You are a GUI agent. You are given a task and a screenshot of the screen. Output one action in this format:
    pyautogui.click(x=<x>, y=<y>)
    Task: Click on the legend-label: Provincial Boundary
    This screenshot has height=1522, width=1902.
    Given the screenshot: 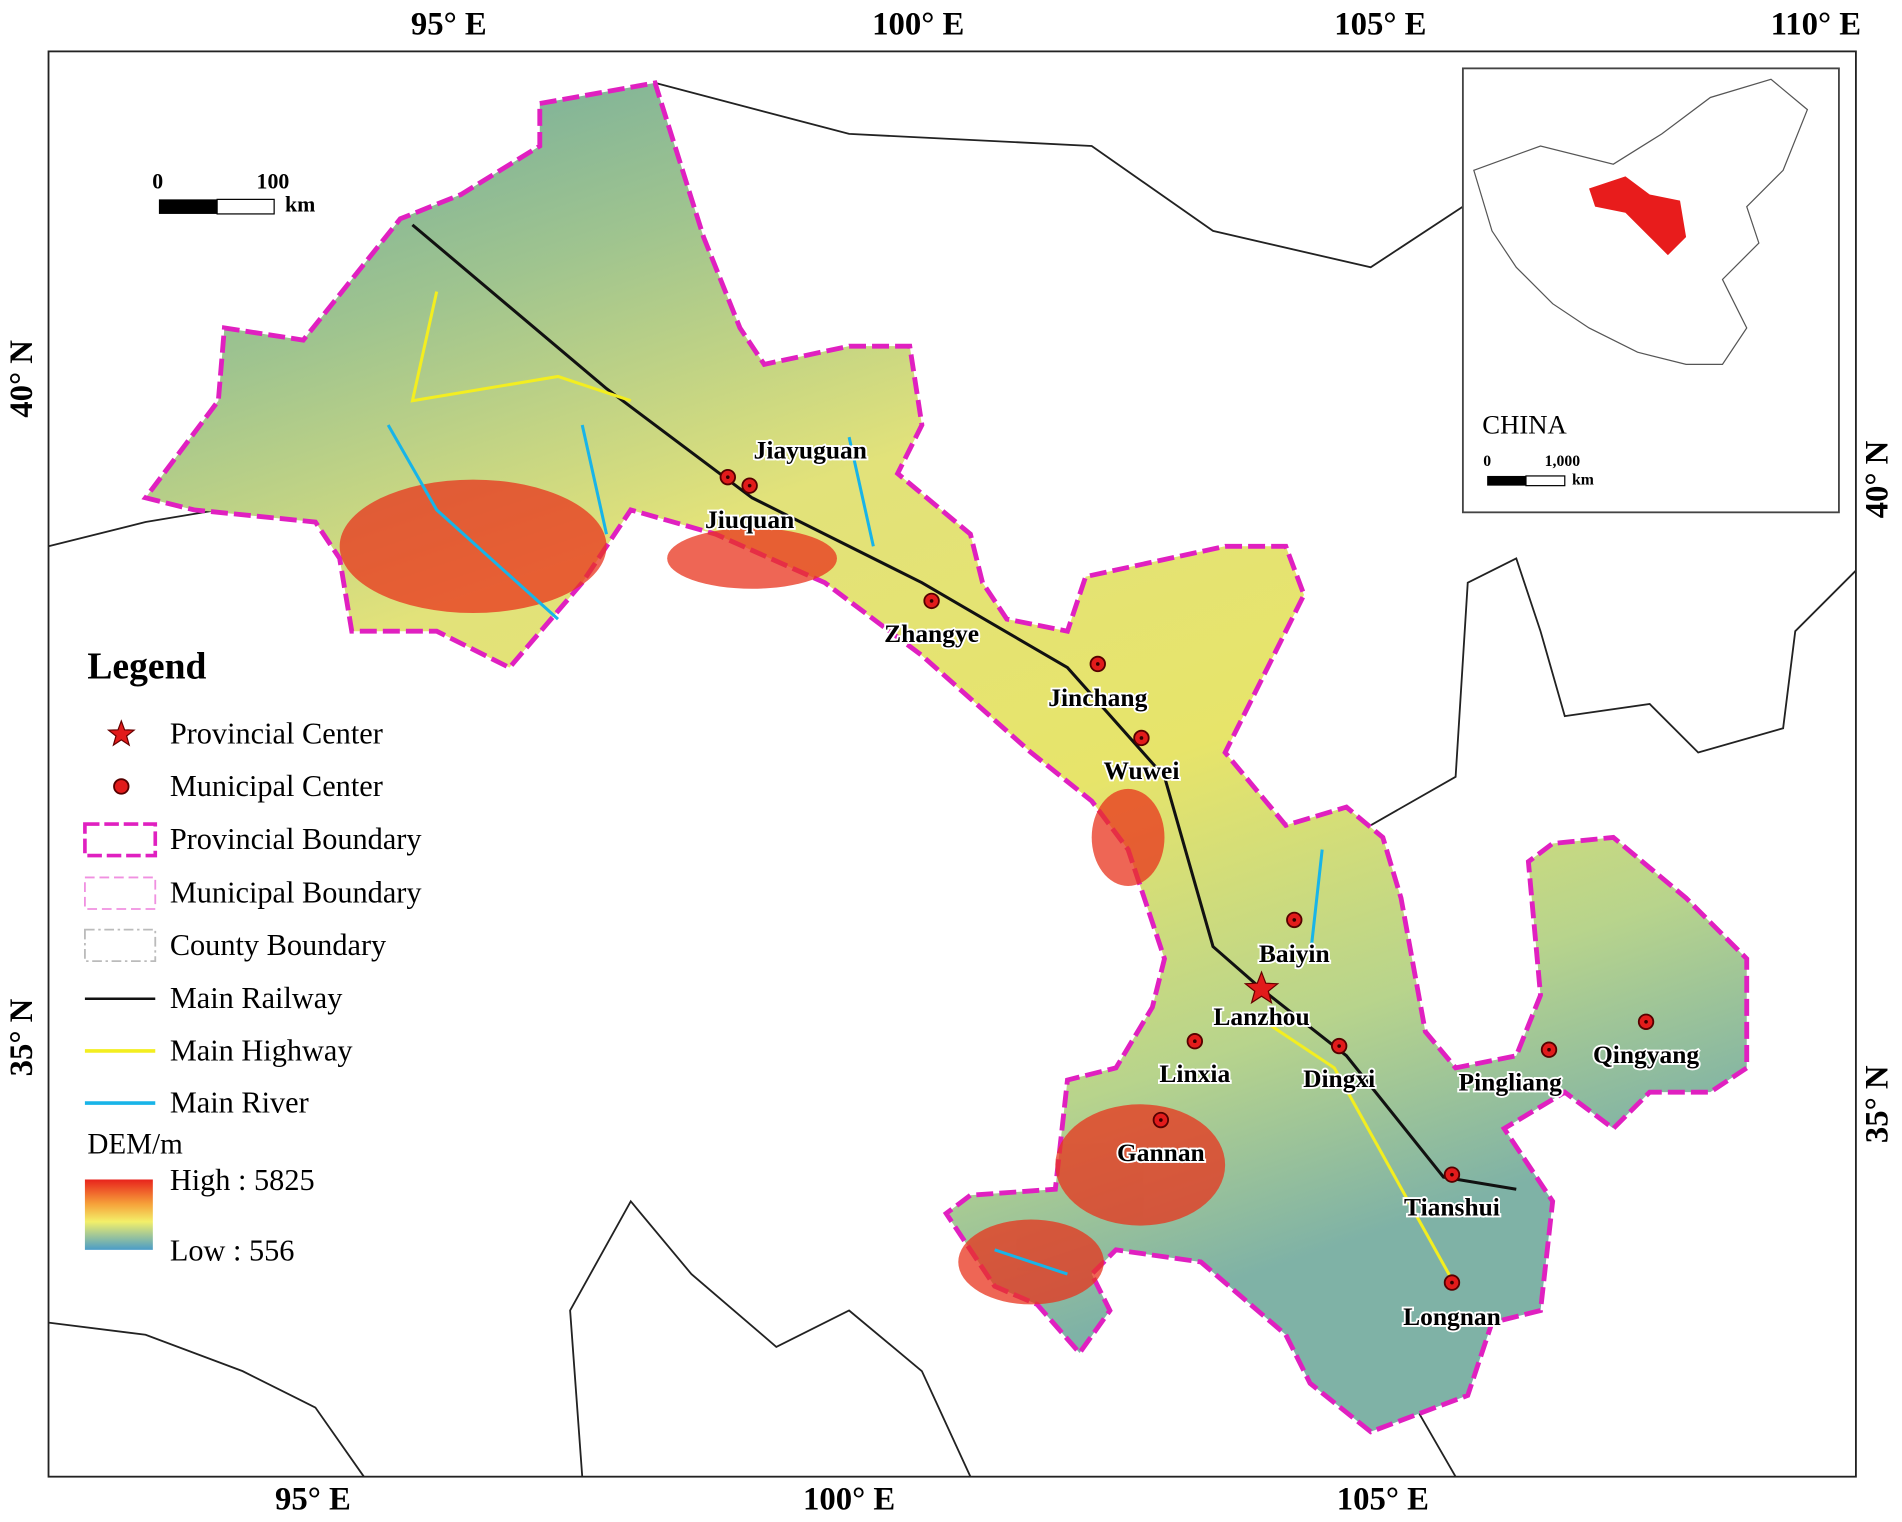 What is the action you would take?
    pyautogui.click(x=296, y=839)
    